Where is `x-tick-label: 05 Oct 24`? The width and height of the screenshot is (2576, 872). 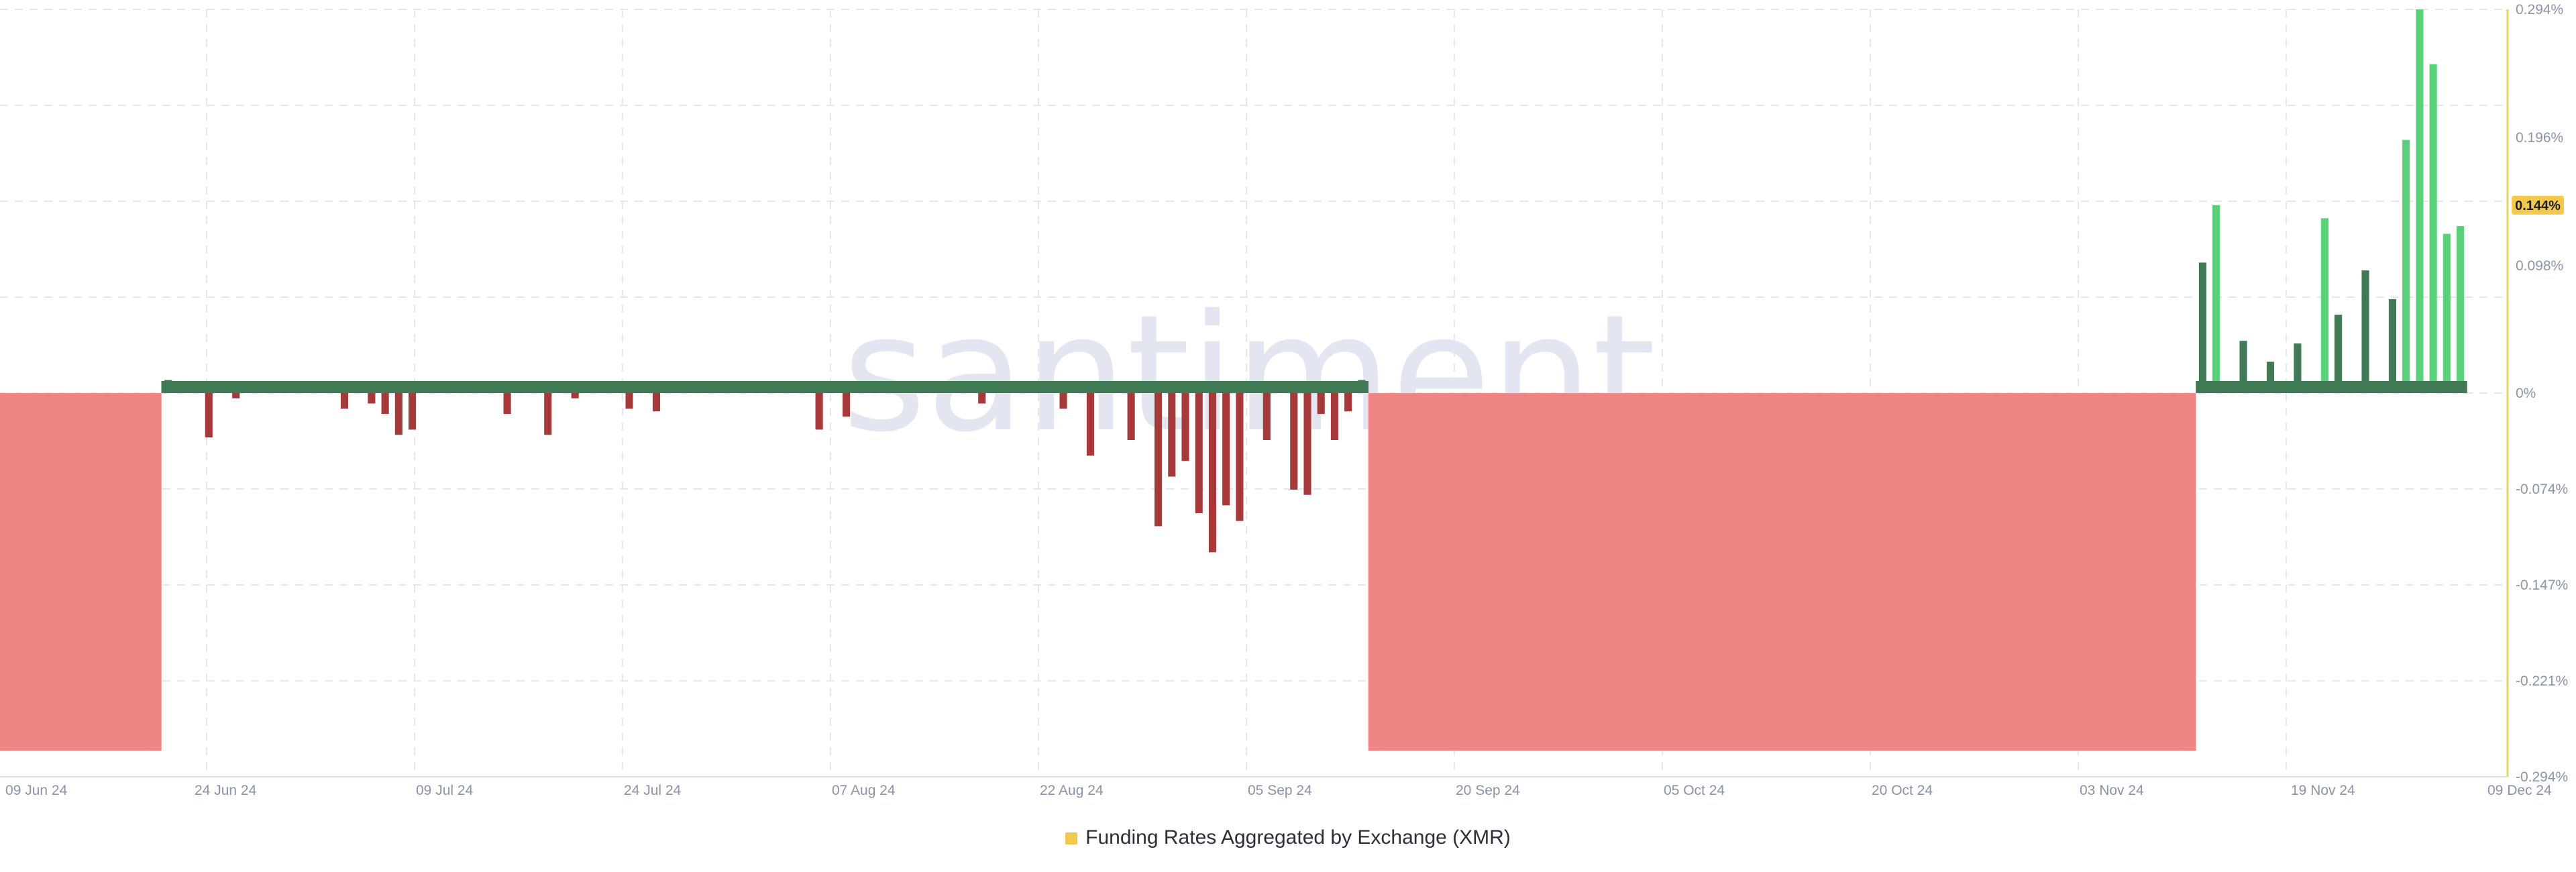
x-tick-label: 05 Oct 24 is located at coordinates (1694, 790).